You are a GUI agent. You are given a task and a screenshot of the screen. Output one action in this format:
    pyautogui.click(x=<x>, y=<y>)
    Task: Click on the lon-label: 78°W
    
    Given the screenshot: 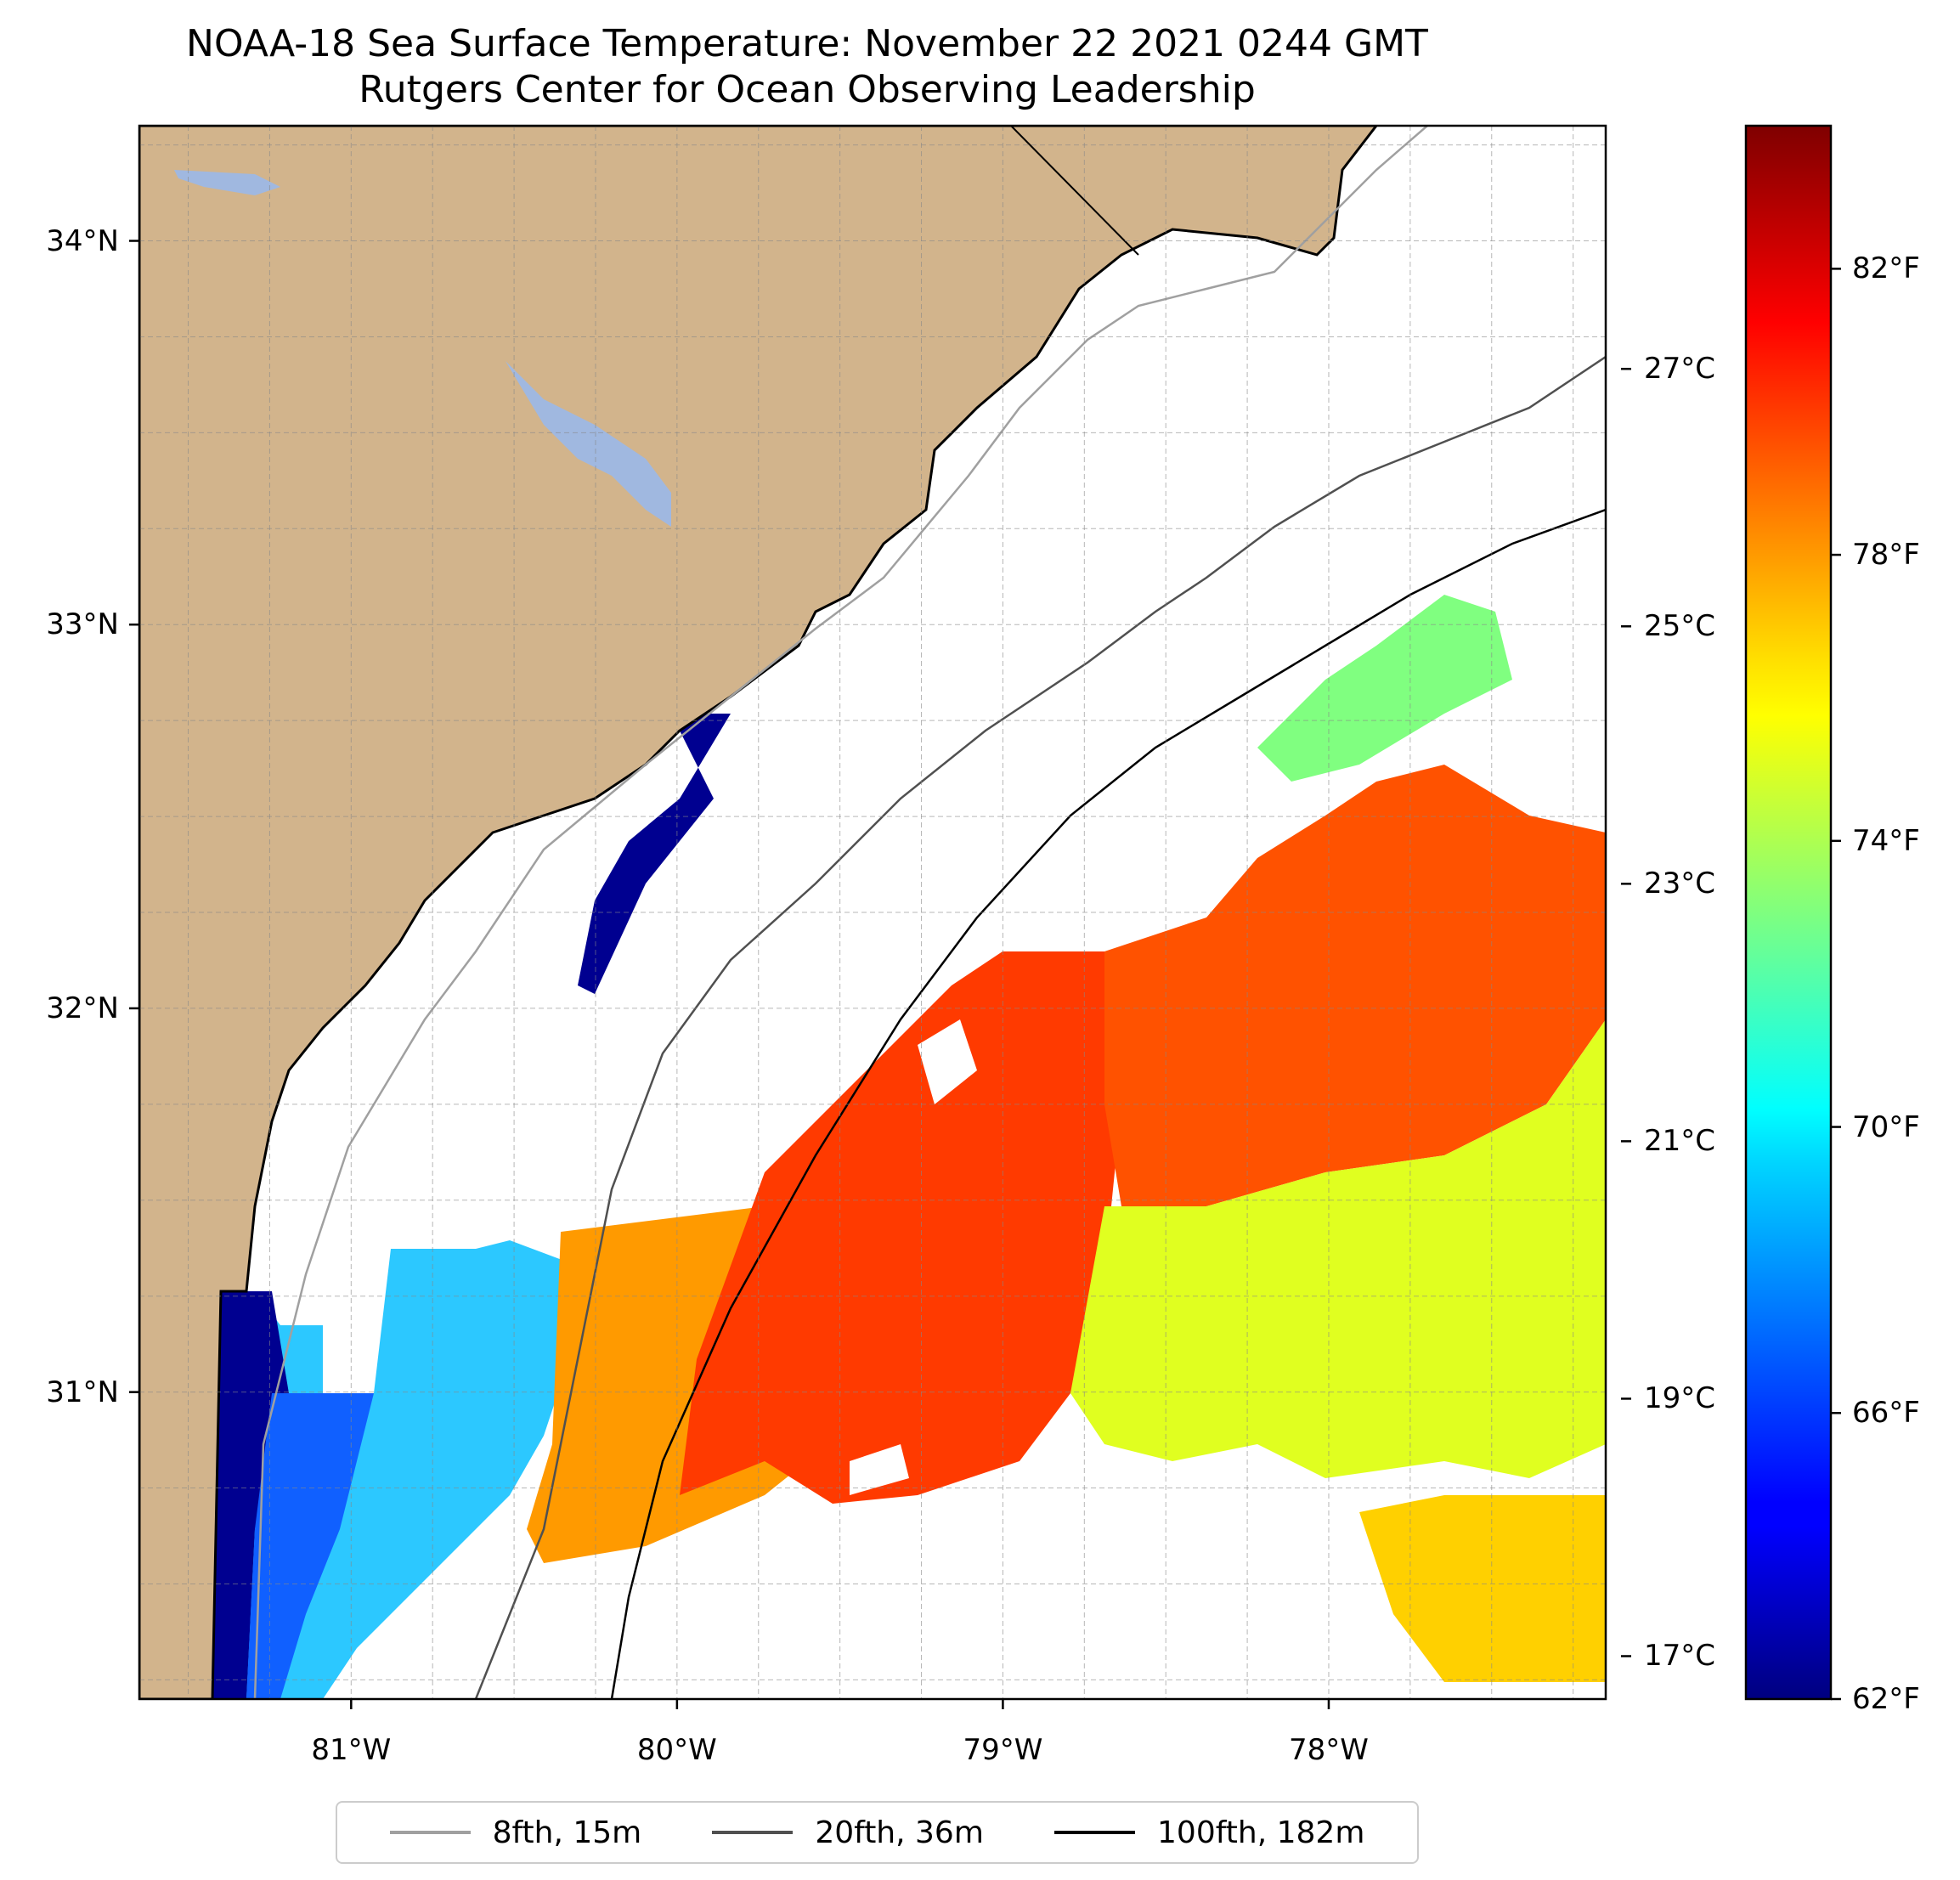 What is the action you would take?
    pyautogui.click(x=1329, y=1750)
    